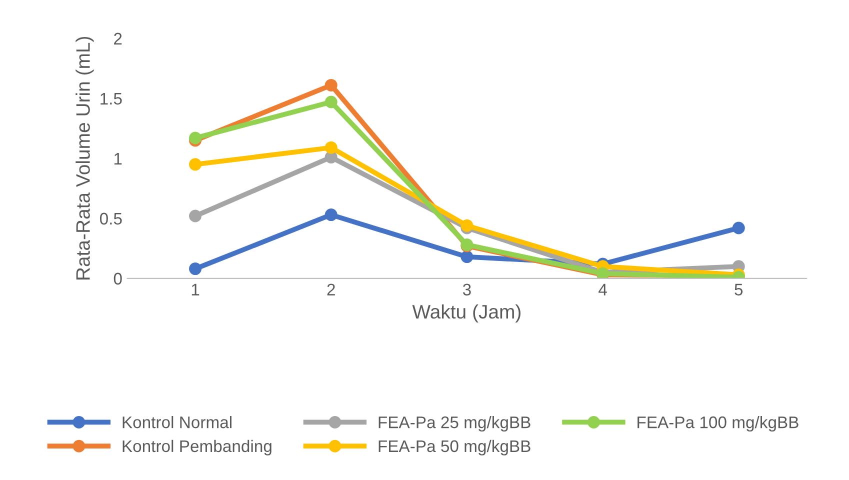 The width and height of the screenshot is (849, 480). I want to click on x-tick-label: 2, so click(331, 290).